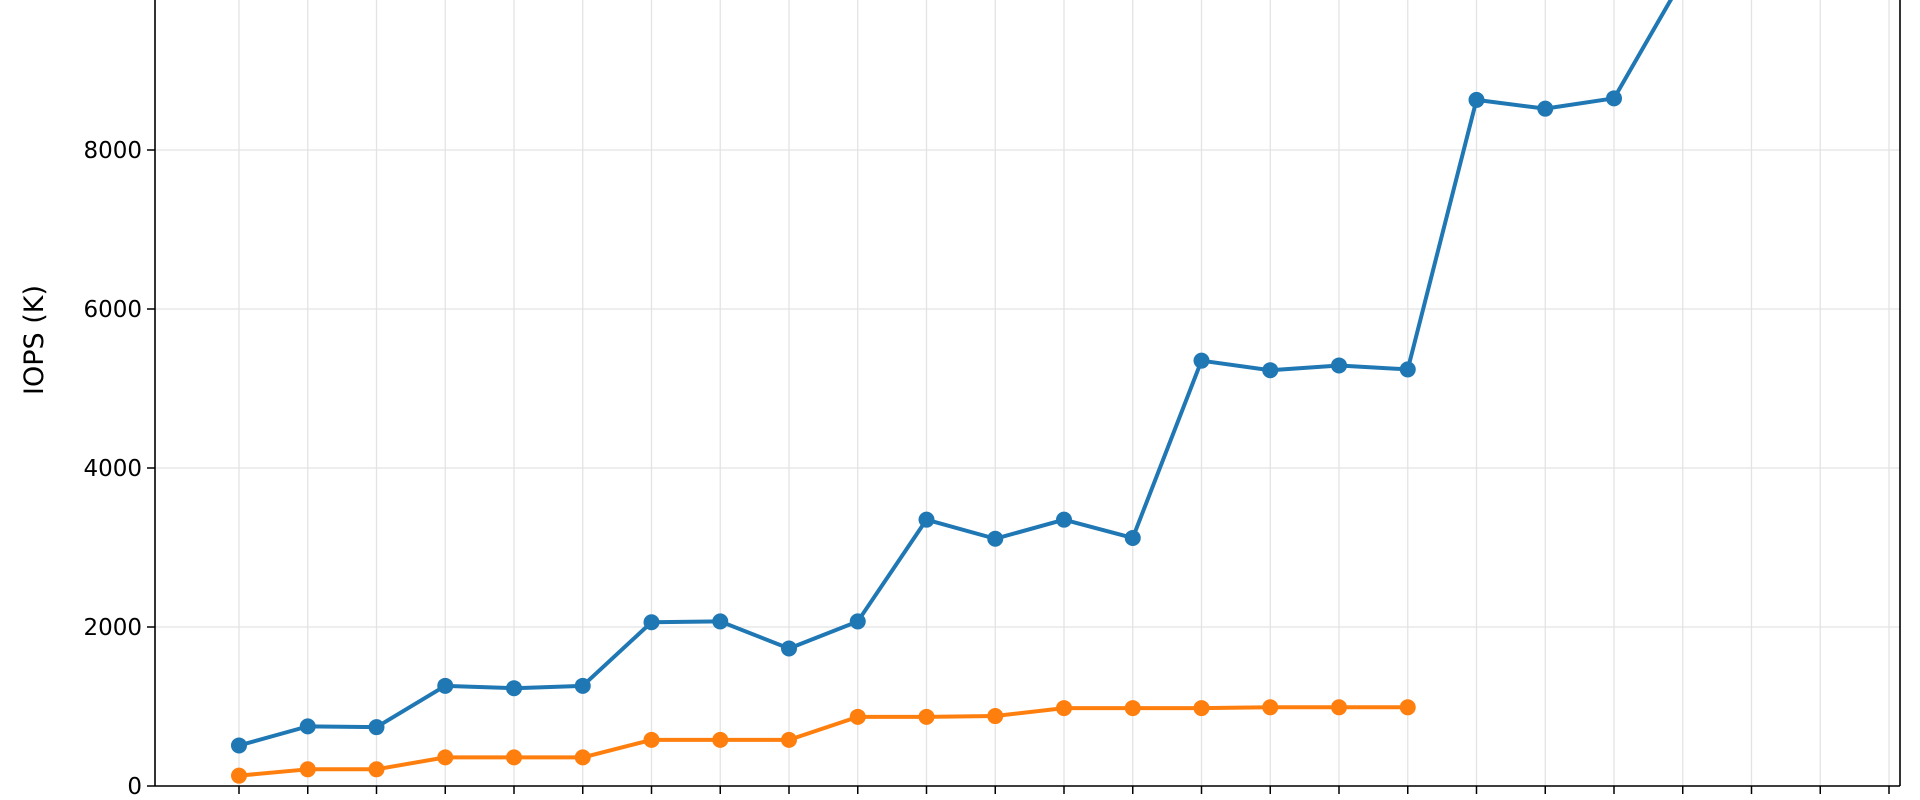 This screenshot has height=800, width=1920. What do you see at coordinates (112, 400) in the screenshot?
I see `y-axis-ticks: 0 2000 4000 6000 8000 10000` at bounding box center [112, 400].